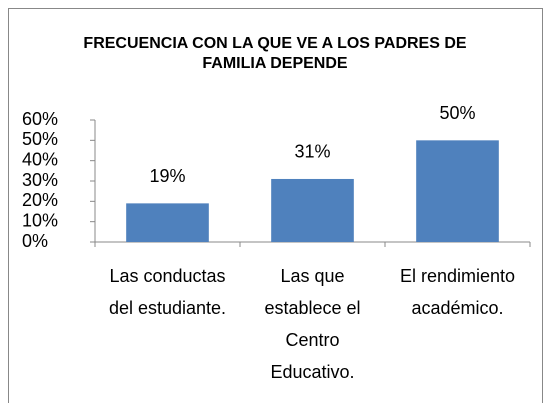 Image resolution: width=551 pixels, height=403 pixels. Describe the element at coordinates (35, 241) in the screenshot. I see `y-tick-label: 0%` at that location.